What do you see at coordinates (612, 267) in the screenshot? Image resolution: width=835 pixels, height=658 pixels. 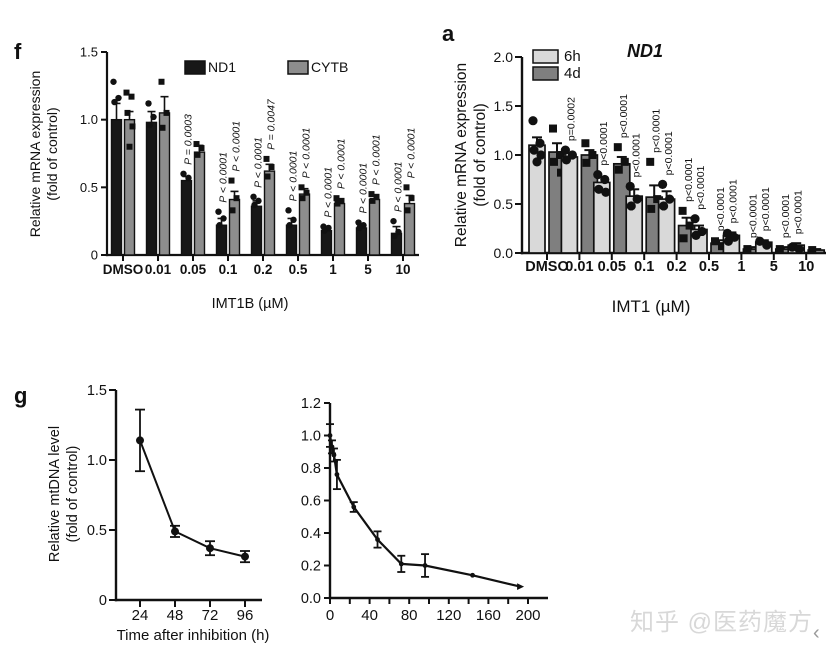 I see `x-category-label: 0.05` at bounding box center [612, 267].